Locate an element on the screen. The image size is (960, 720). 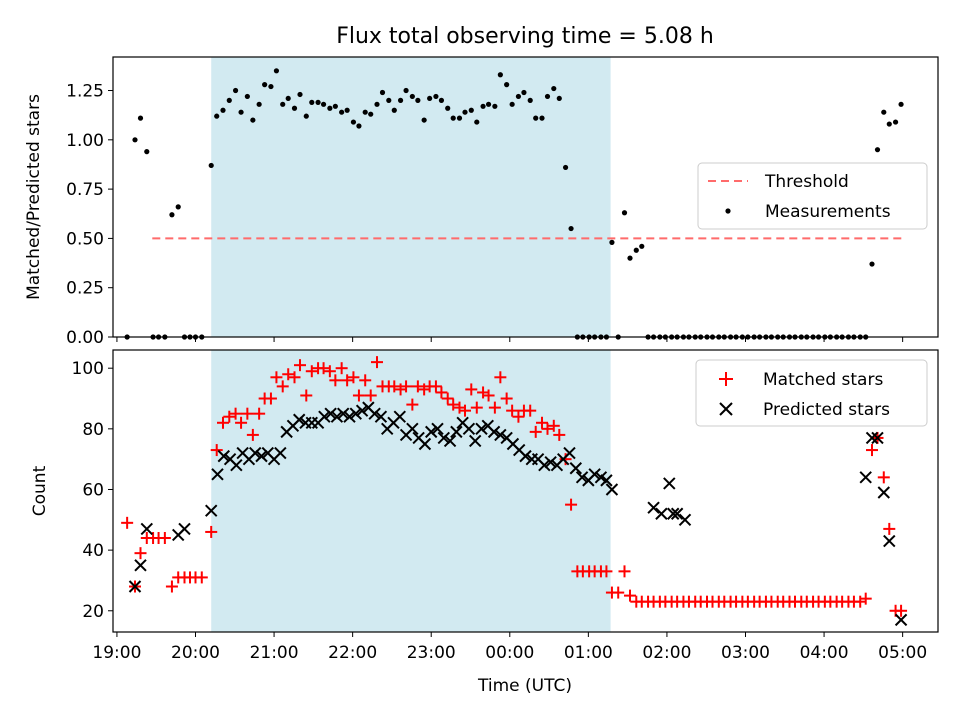
legend-predicted-swatch is located at coordinates (726, 409).